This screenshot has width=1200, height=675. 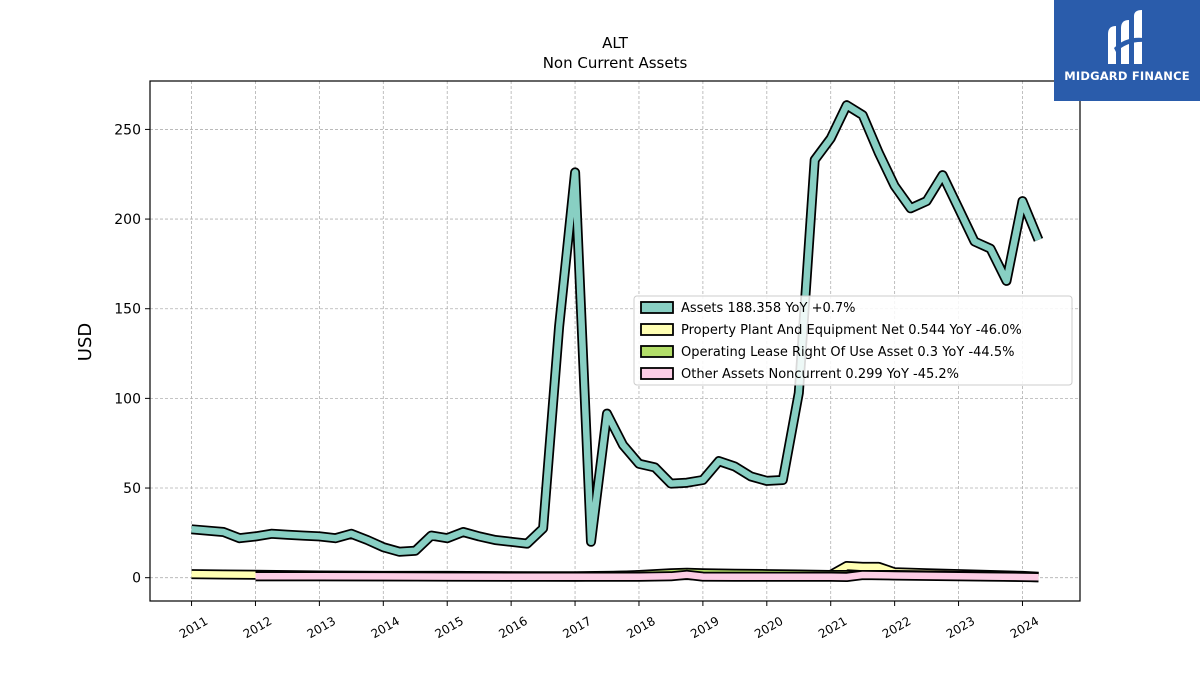 What do you see at coordinates (1127, 76) in the screenshot?
I see `logo-text: MIDGARD FINANCE` at bounding box center [1127, 76].